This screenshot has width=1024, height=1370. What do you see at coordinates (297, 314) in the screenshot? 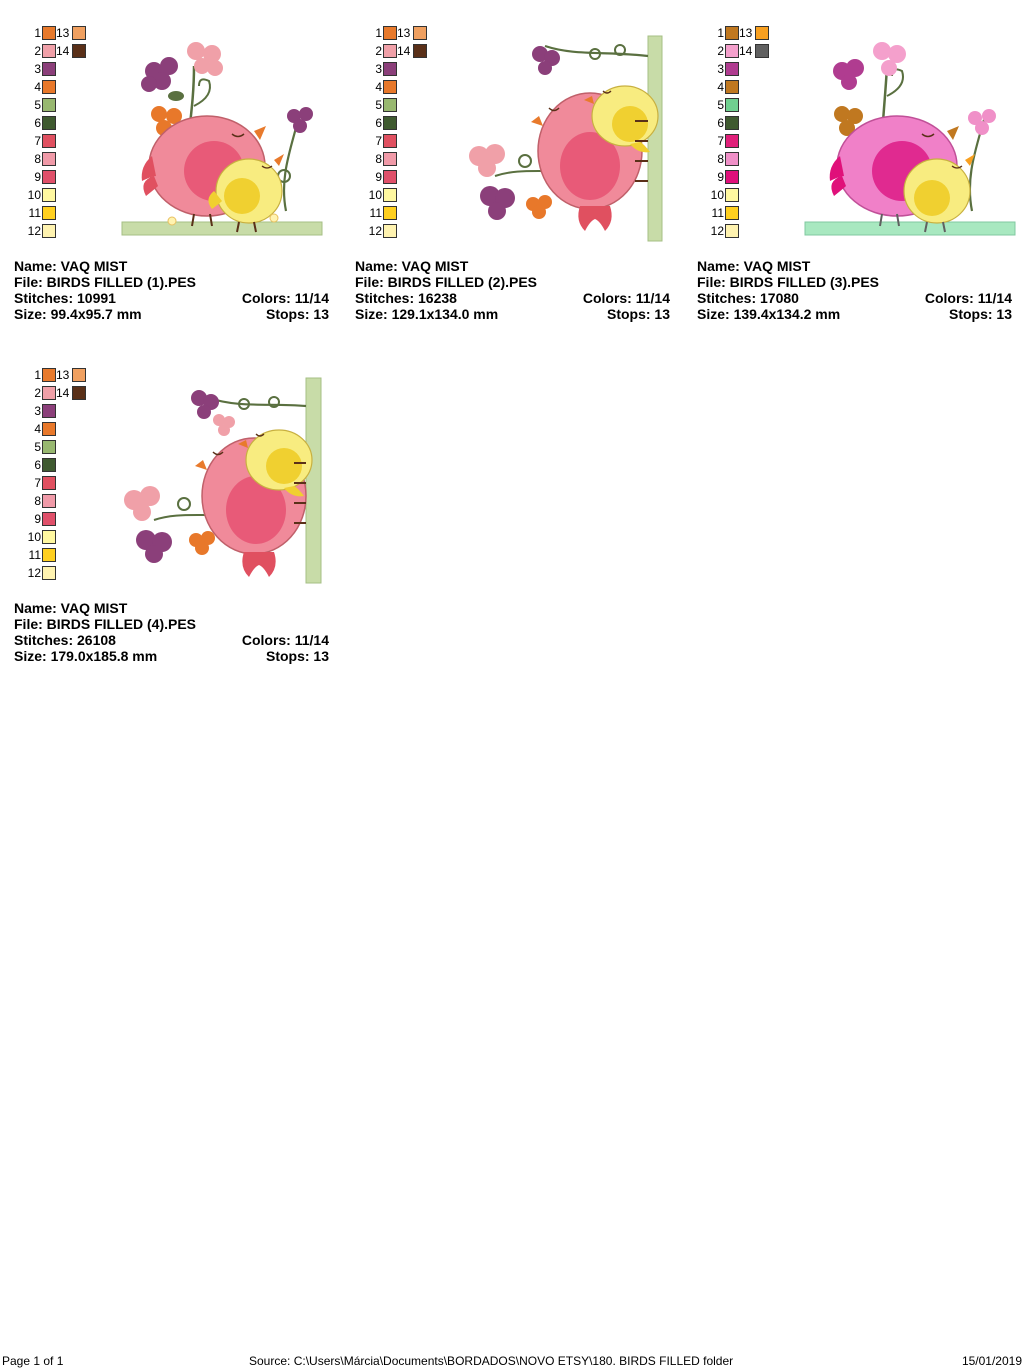
I see `design-stops: Stops: 13` at bounding box center [297, 314].